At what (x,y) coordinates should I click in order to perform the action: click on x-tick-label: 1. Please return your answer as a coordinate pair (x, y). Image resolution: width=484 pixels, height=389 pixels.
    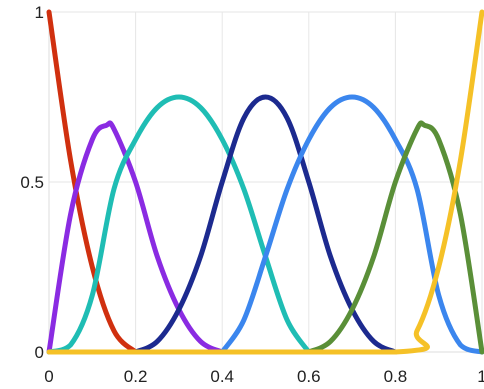
    Looking at the image, I should click on (480, 376).